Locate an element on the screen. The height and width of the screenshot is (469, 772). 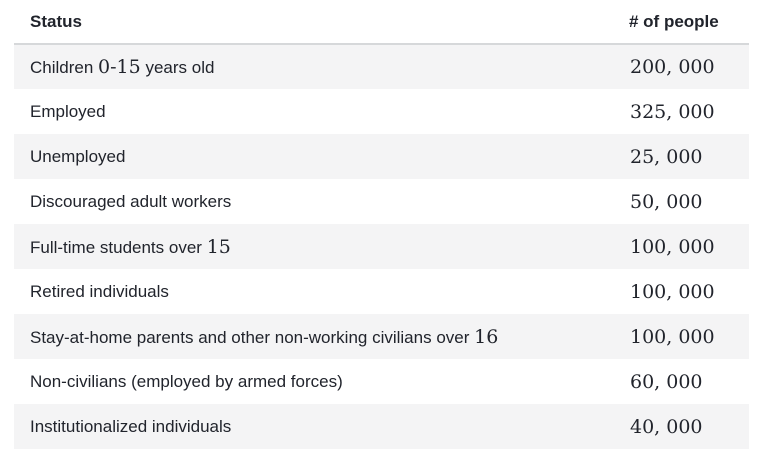
table-row: Discouraged adult workers 50, 000 is located at coordinates (381, 201).